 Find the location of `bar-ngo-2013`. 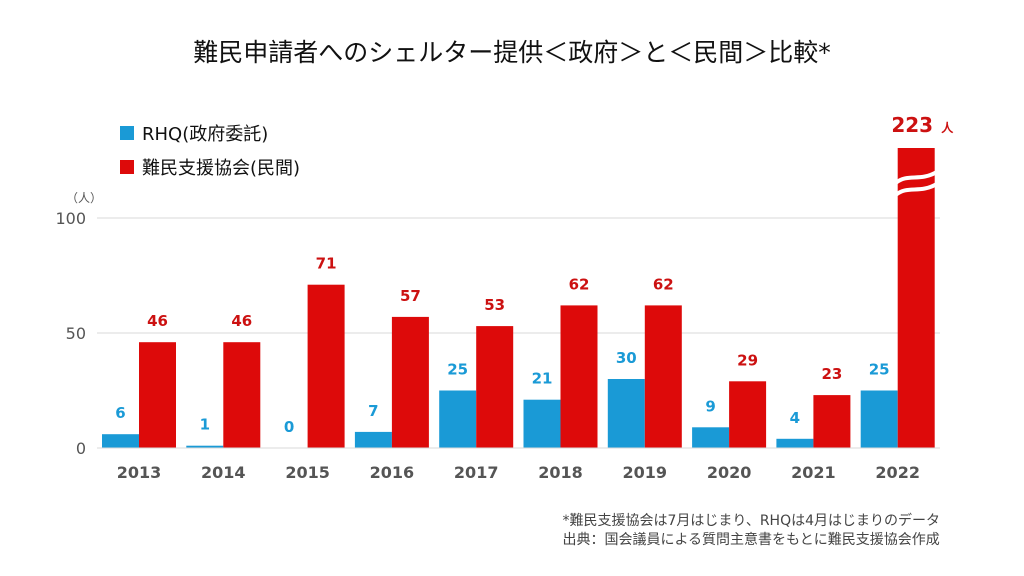

bar-ngo-2013 is located at coordinates (157, 395).